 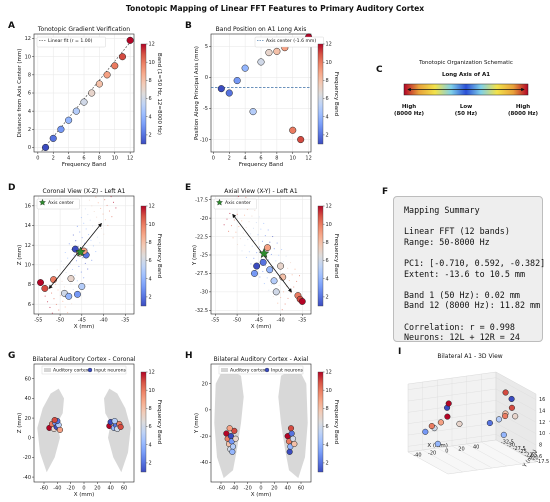 What do you see at coordinates (29, 305) in the screenshot?
I see `y-tick-label: 6` at bounding box center [29, 305].